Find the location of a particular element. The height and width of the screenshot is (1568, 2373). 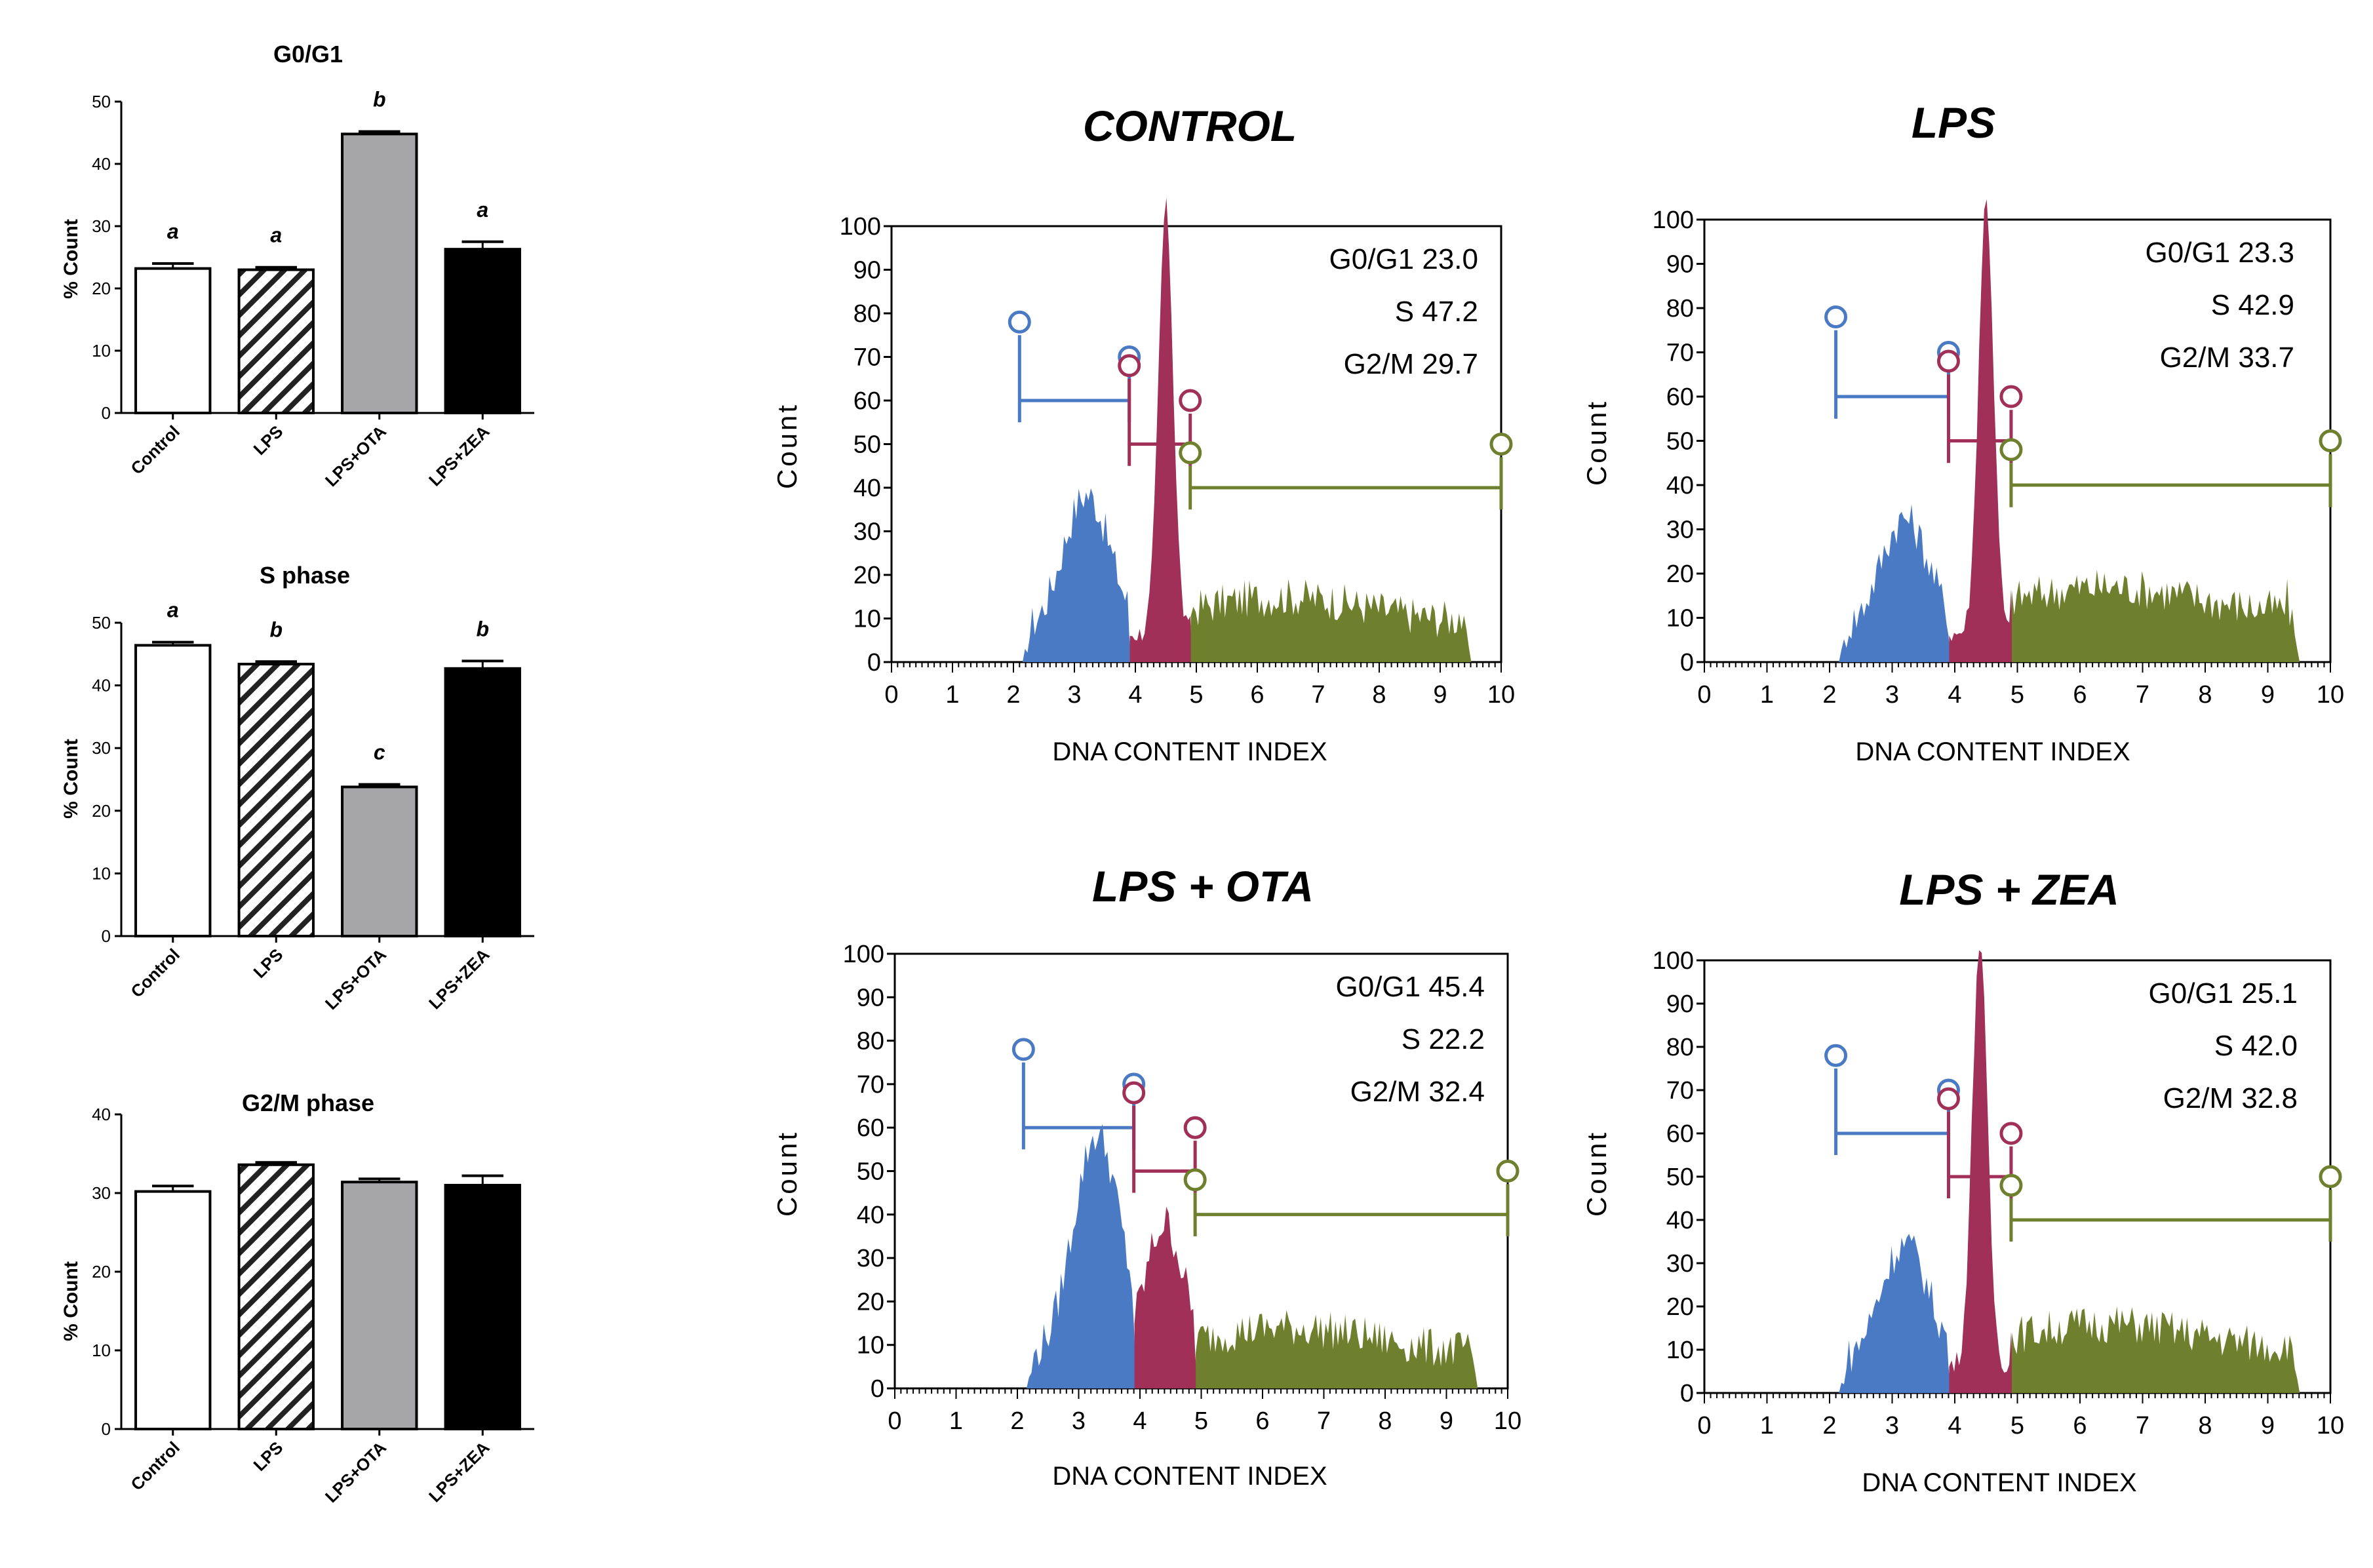

g0g1-percent: G0/G1 23.3 is located at coordinates (2220, 253).